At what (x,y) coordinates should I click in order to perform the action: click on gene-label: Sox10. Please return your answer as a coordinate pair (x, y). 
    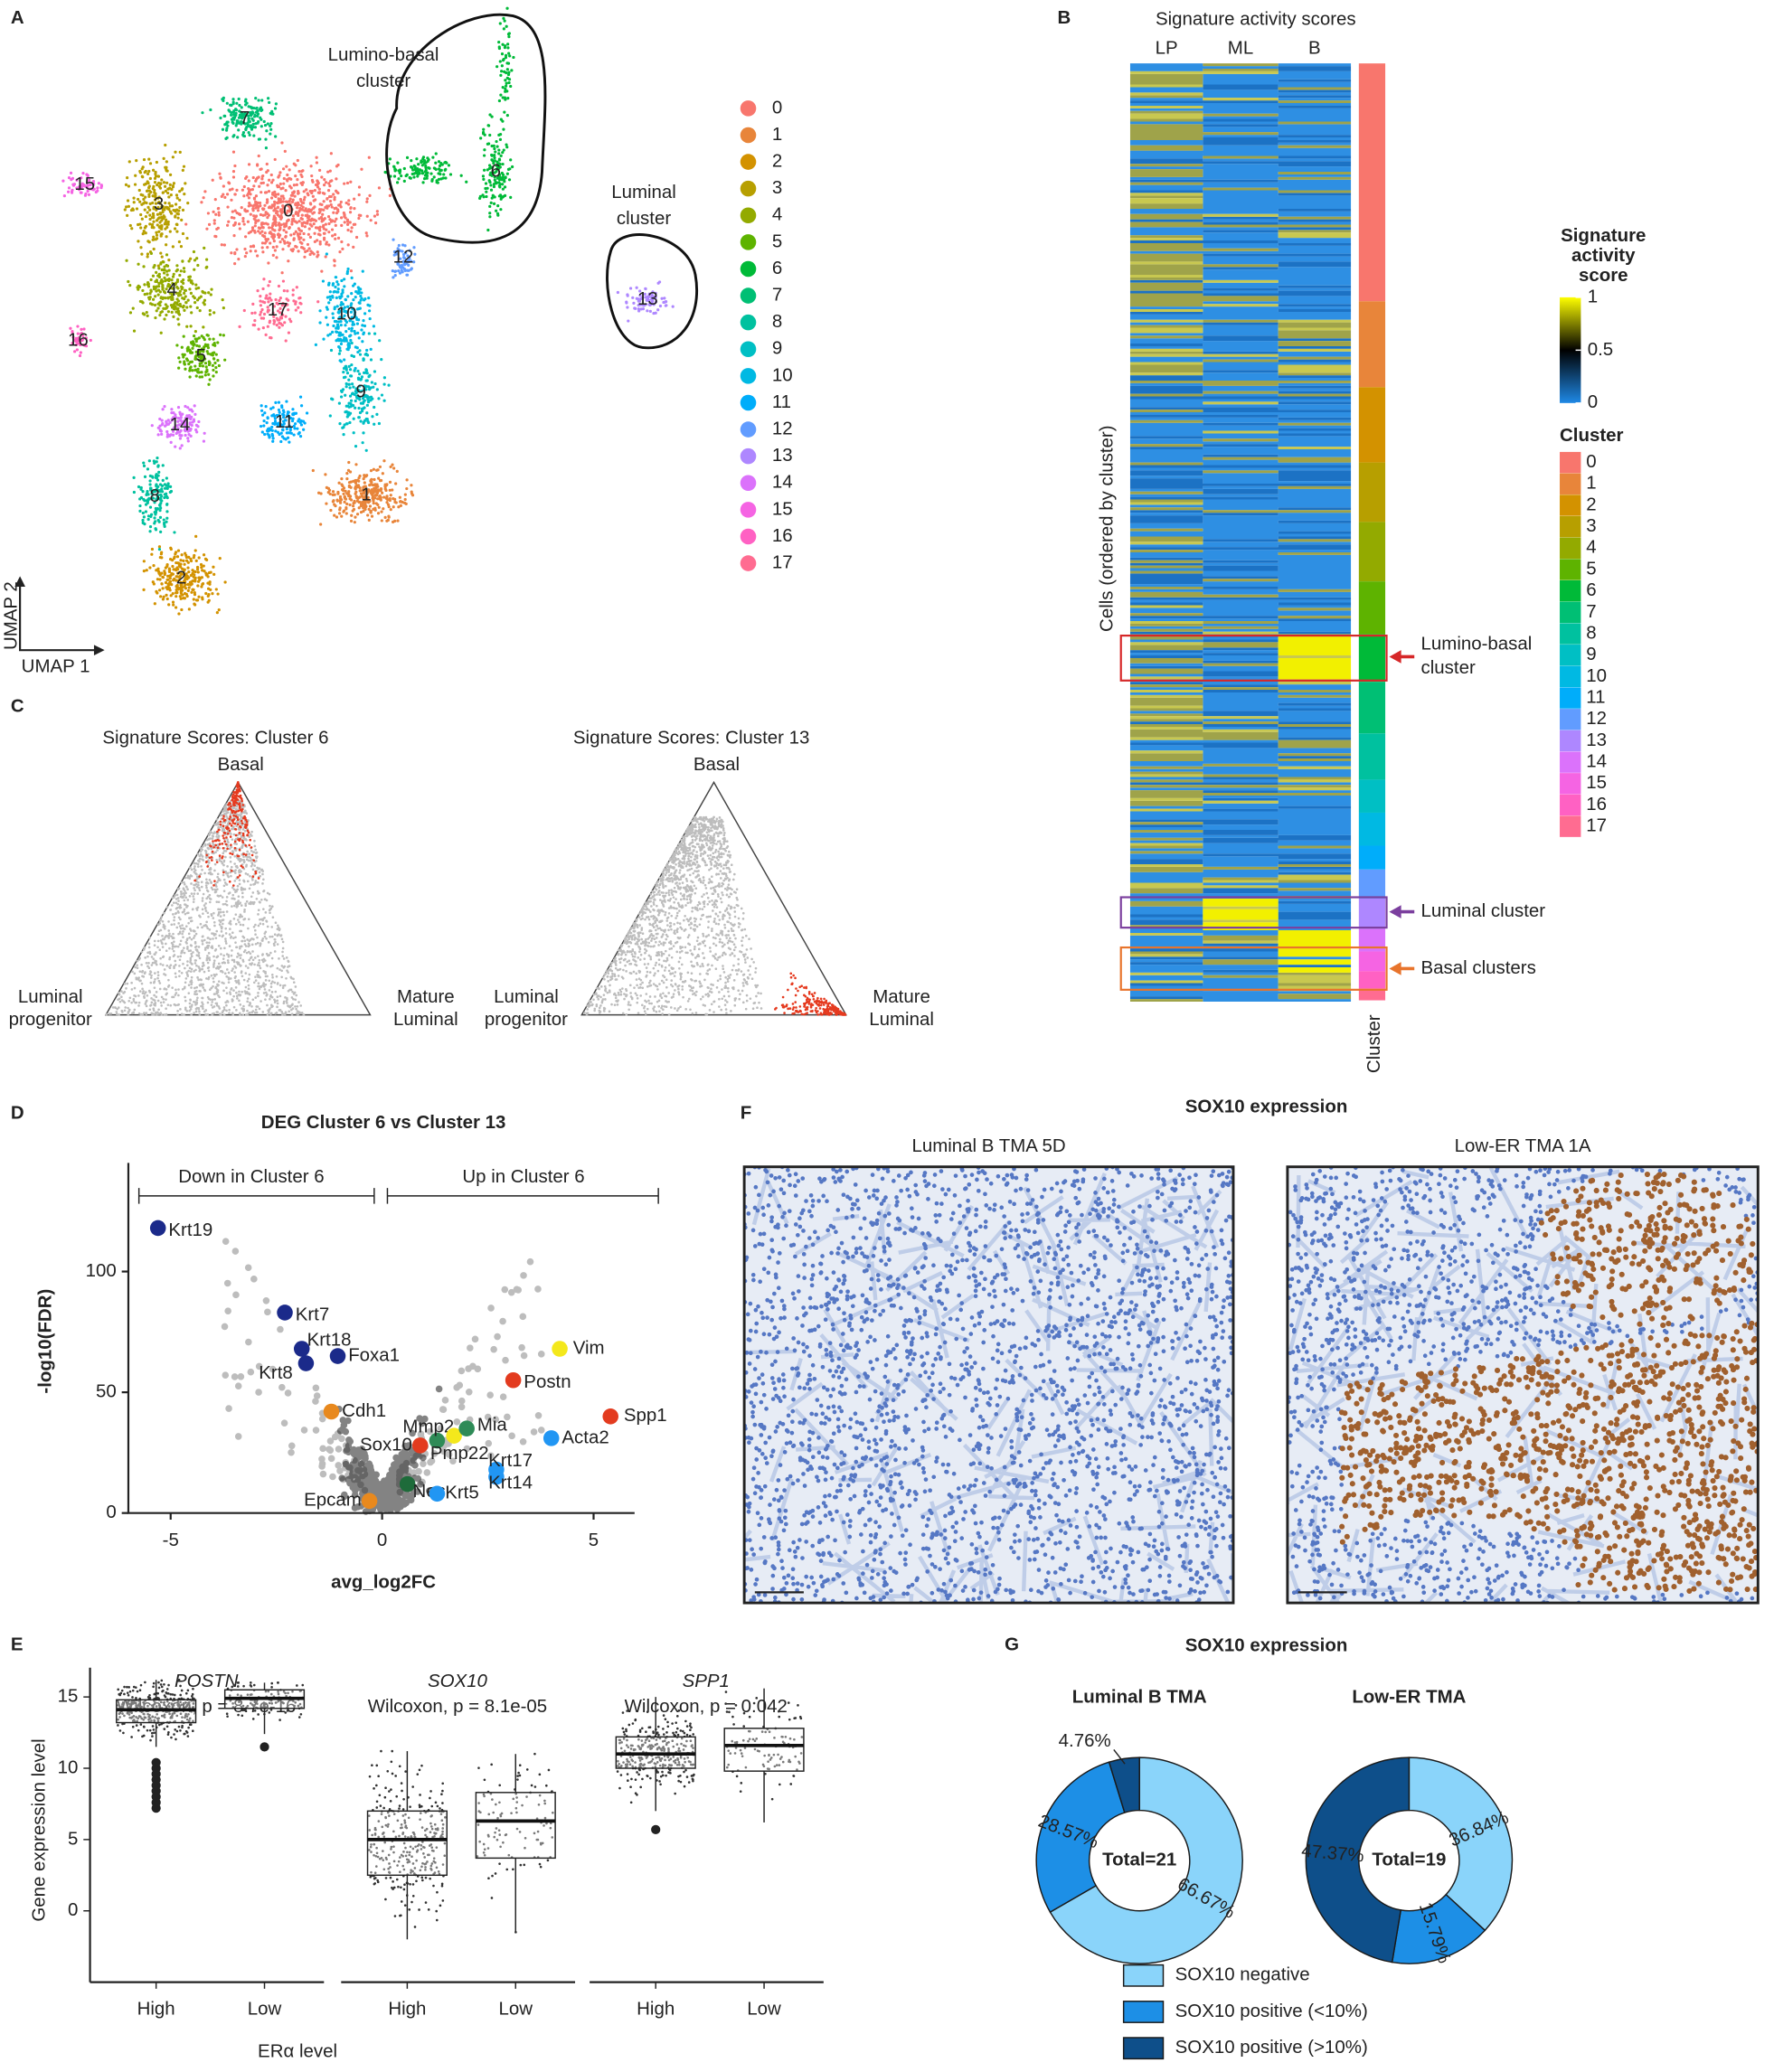
    Looking at the image, I should click on (386, 1444).